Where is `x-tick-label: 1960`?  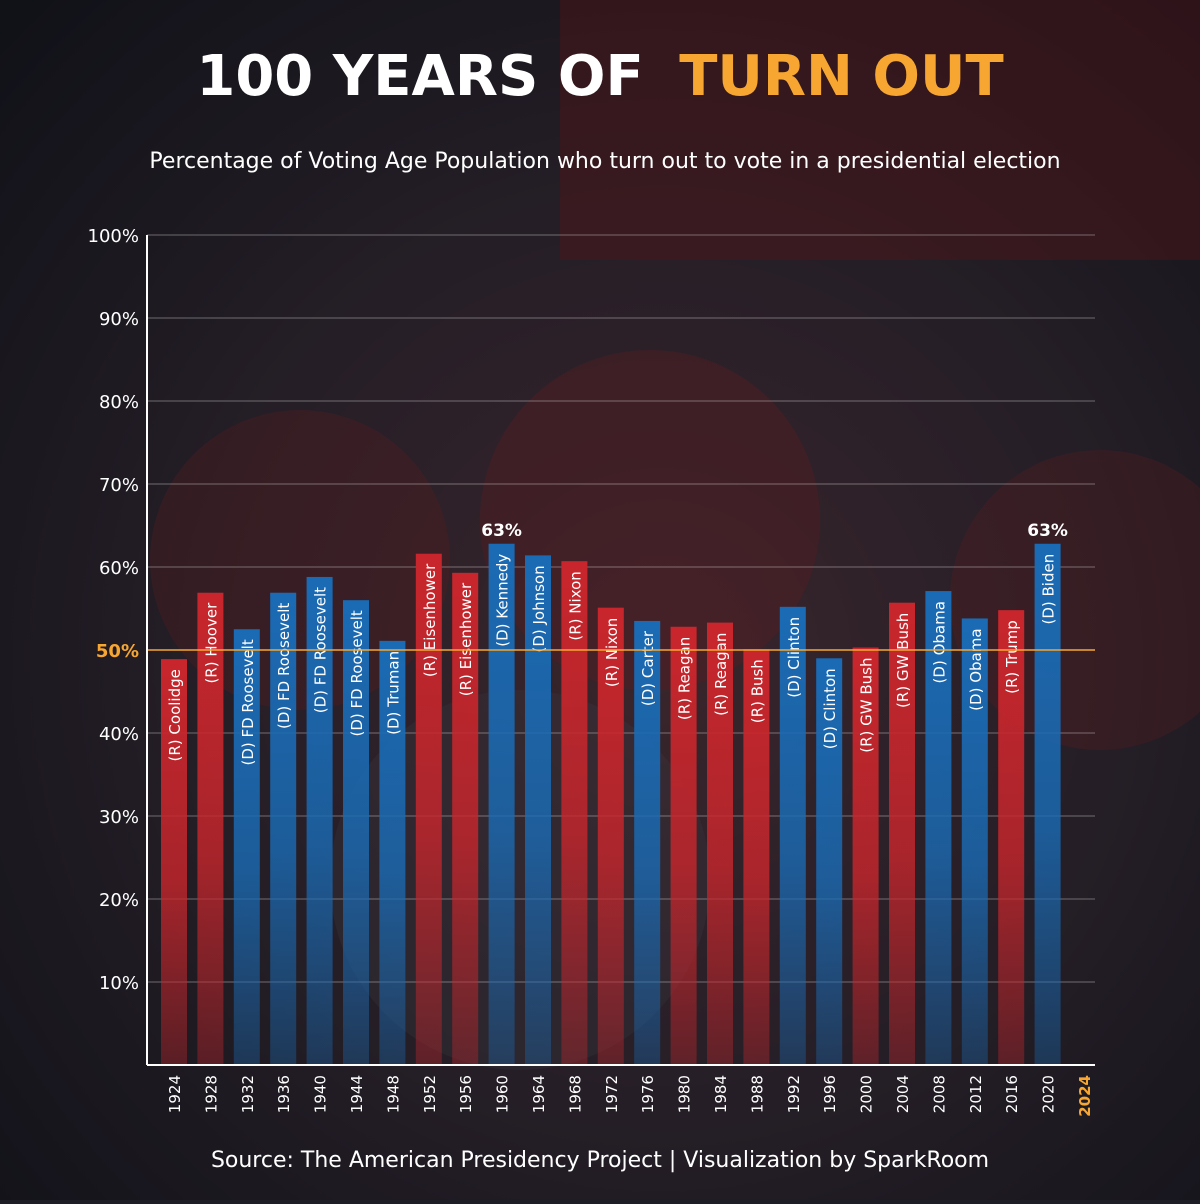 x-tick-label: 1960 is located at coordinates (503, 1094).